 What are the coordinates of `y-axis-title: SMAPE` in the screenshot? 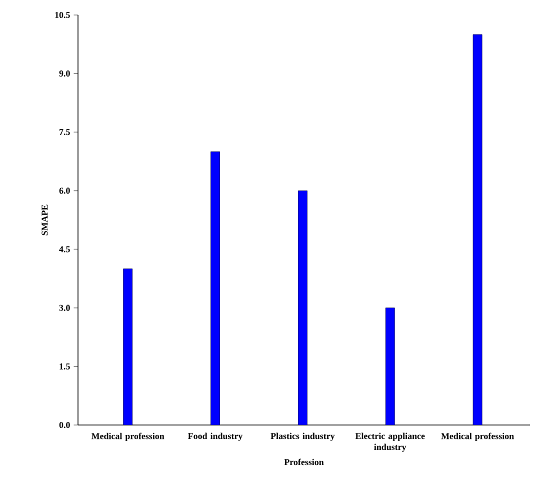 It's located at (45, 220).